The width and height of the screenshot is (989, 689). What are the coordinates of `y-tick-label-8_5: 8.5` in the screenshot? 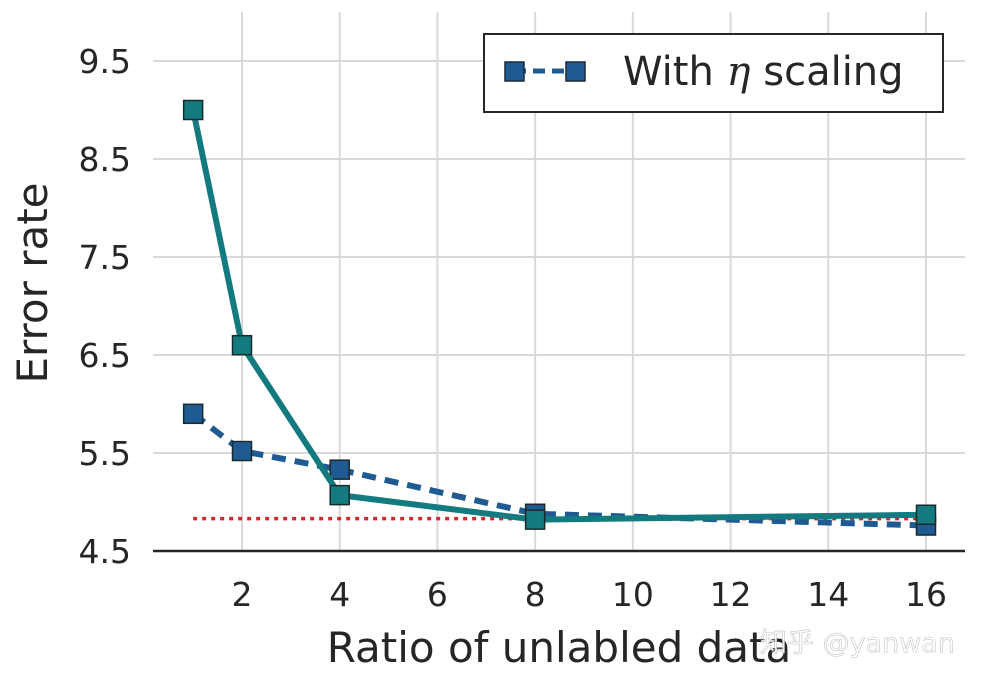 It's located at (105, 159).